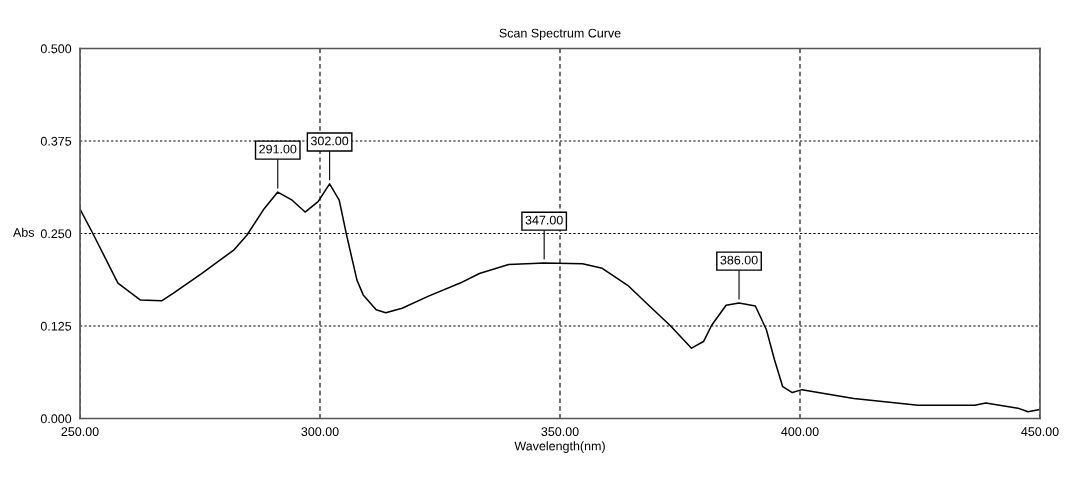 Image resolution: width=1075 pixels, height=477 pixels. Describe the element at coordinates (56, 234) in the screenshot. I see `y-tick-label: 0.250` at that location.